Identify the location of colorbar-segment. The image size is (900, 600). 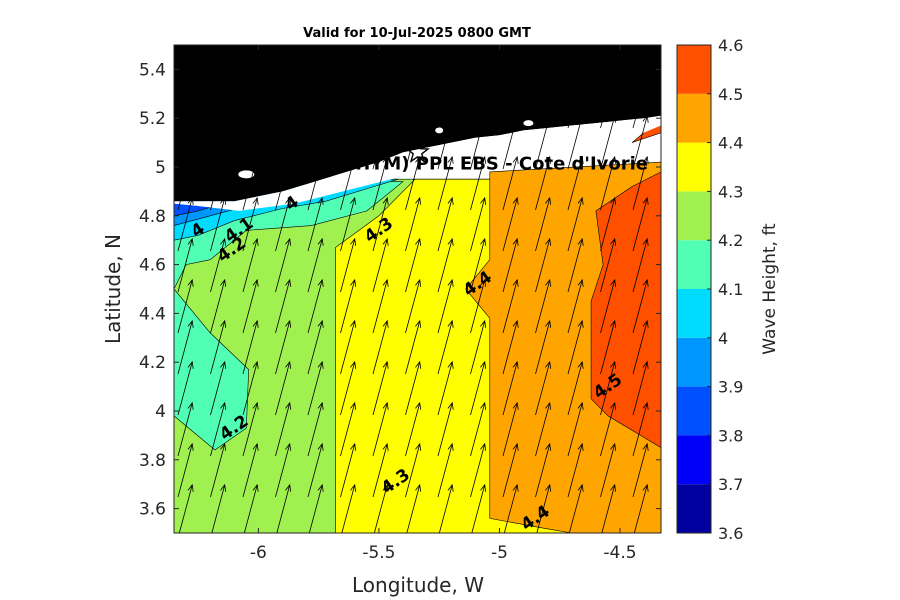
(694, 69).